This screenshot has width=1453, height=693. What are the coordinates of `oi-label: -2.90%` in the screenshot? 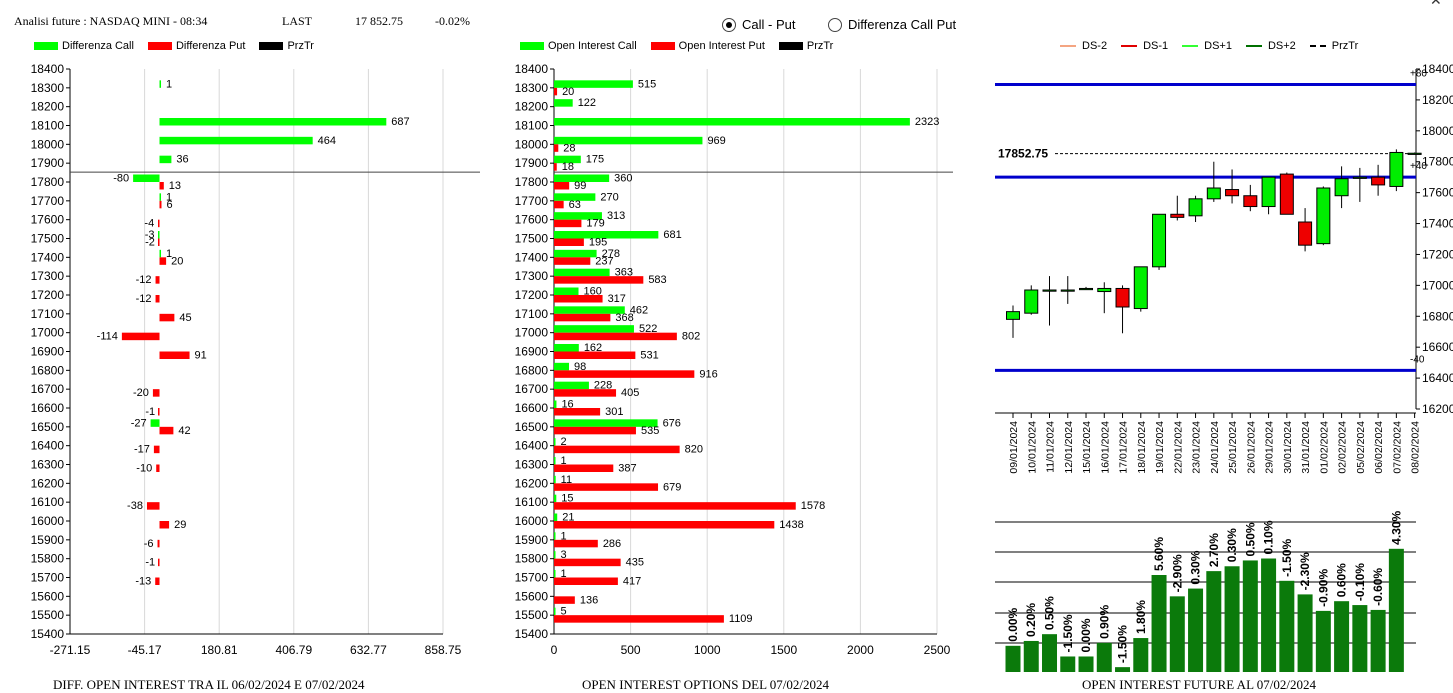 It's located at (1177, 573).